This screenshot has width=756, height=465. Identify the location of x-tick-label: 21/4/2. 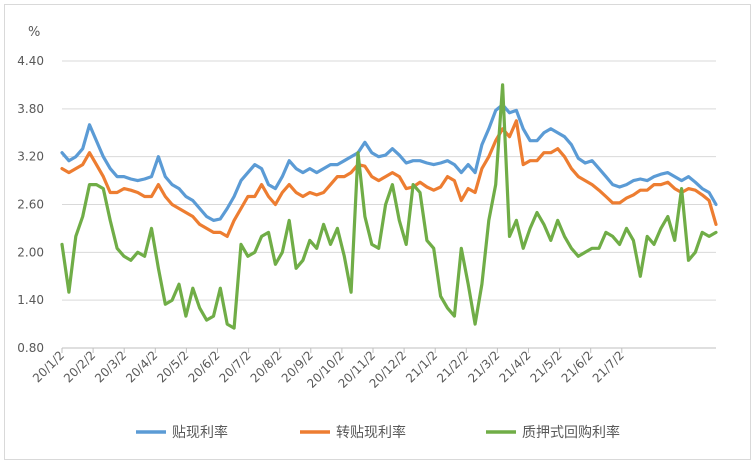
(514, 366).